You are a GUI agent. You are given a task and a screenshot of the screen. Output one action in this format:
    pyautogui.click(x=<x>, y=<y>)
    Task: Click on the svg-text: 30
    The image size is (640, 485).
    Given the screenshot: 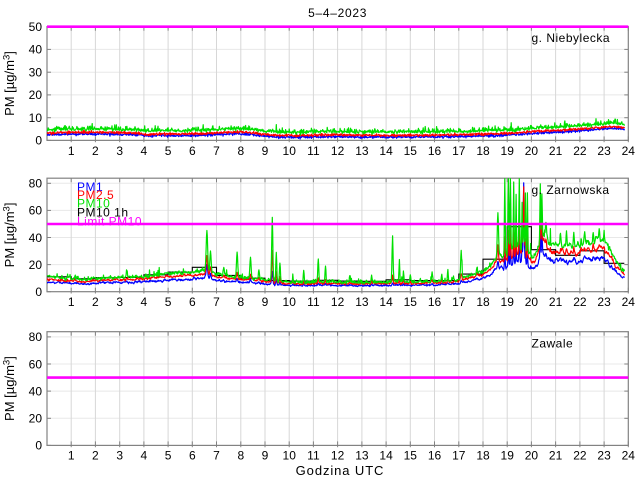 What is the action you would take?
    pyautogui.click(x=36, y=73)
    